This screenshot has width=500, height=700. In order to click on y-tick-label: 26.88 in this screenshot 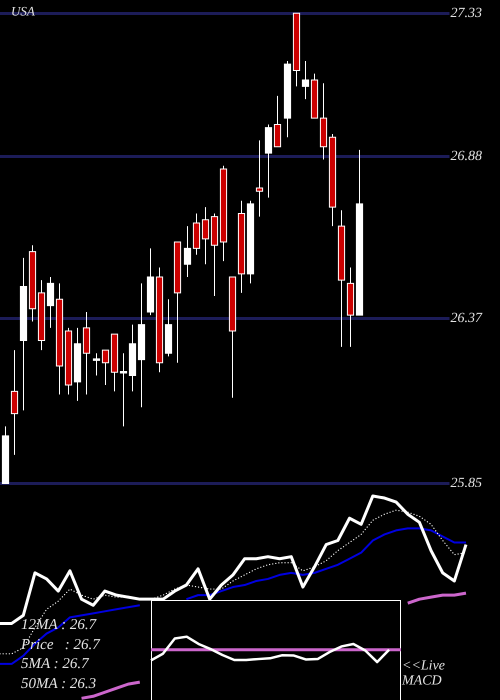, I will do `click(466, 156)`.